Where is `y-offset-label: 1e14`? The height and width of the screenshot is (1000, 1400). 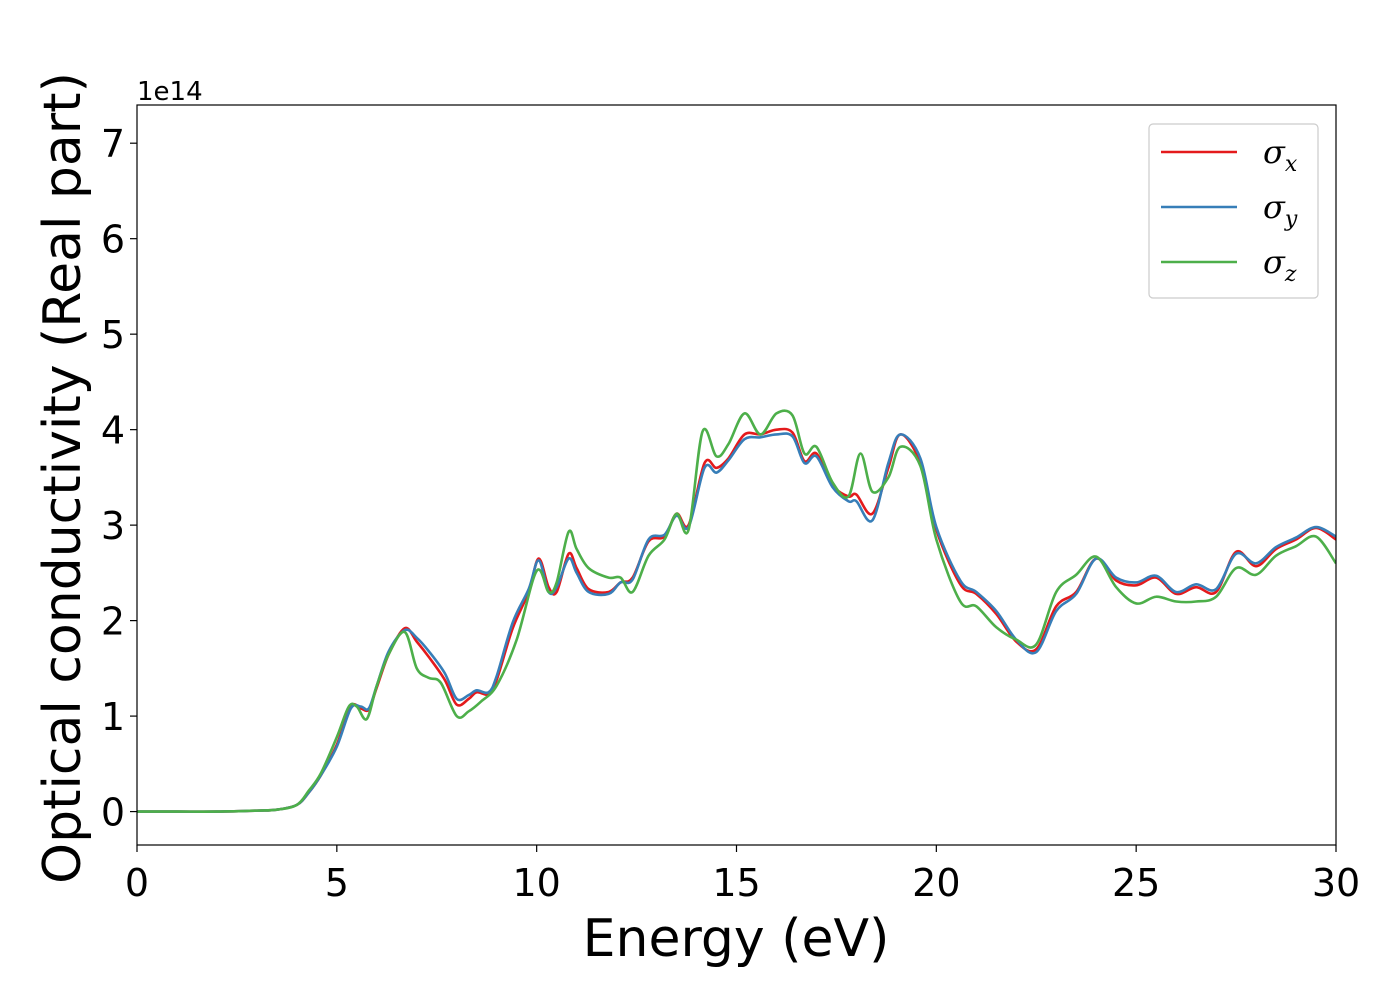 y-offset-label: 1e14 is located at coordinates (170, 92).